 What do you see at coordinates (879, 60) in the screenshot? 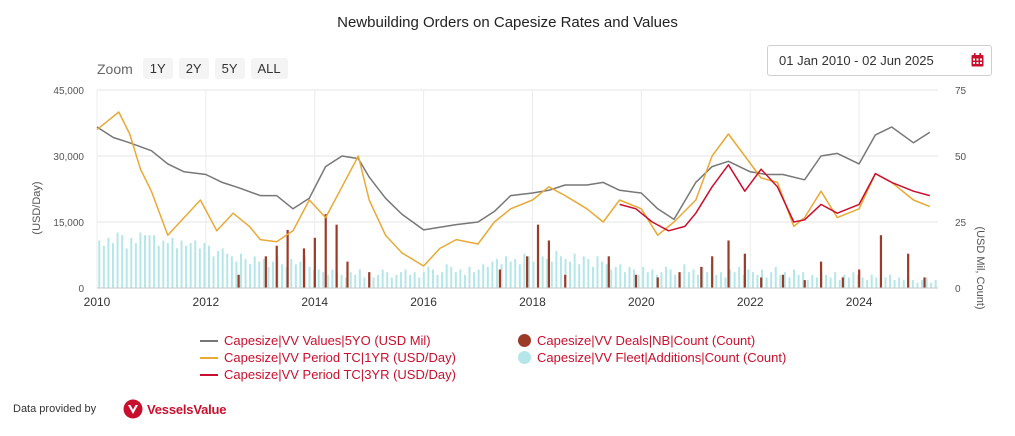
I see `date-range-picker: 01 Jan 2010 - 02 Jun 2025` at bounding box center [879, 60].